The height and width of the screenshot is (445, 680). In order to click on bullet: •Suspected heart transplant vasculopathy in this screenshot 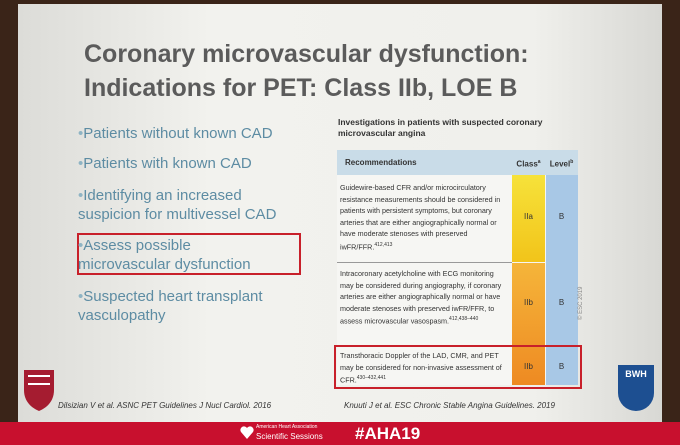, I will do `click(170, 306)`.